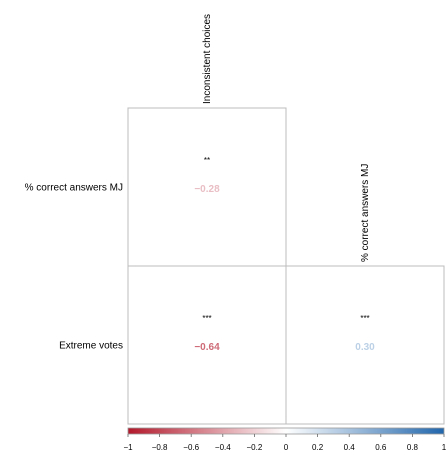 This screenshot has height=455, width=446. I want to click on colorbar-tick-label: −0.6, so click(191, 447).